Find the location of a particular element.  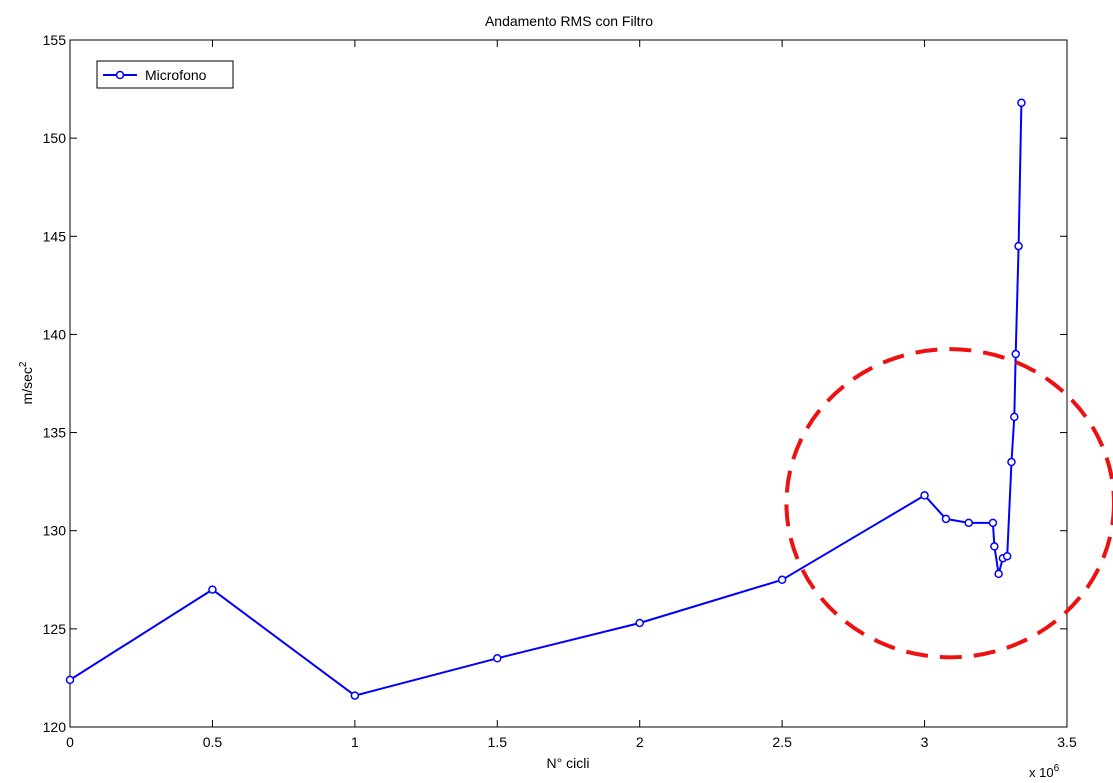

y-axis-tick-labels: 120 125 130 135 140 145 150 155 is located at coordinates (55, 383).